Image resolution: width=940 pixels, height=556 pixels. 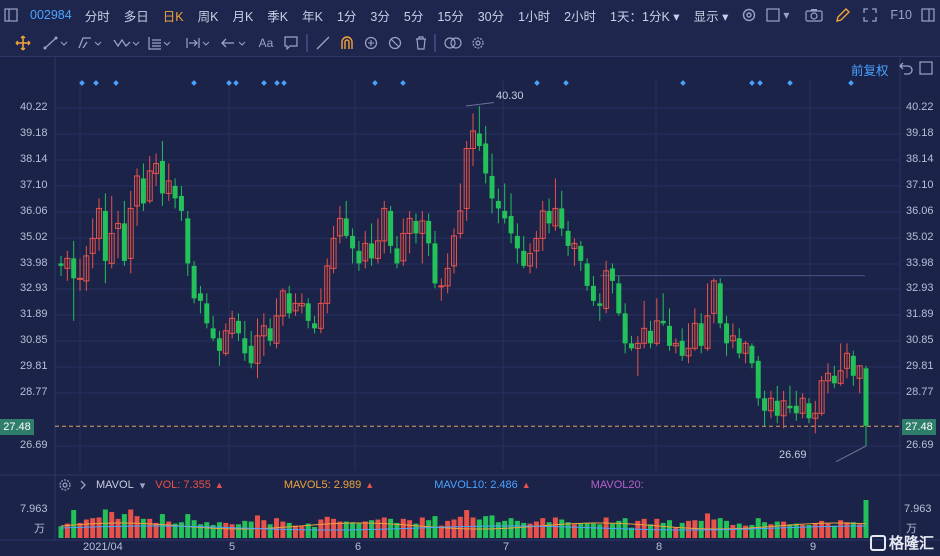 What do you see at coordinates (90, 43) in the screenshot?
I see `channel-tool-icon` at bounding box center [90, 43].